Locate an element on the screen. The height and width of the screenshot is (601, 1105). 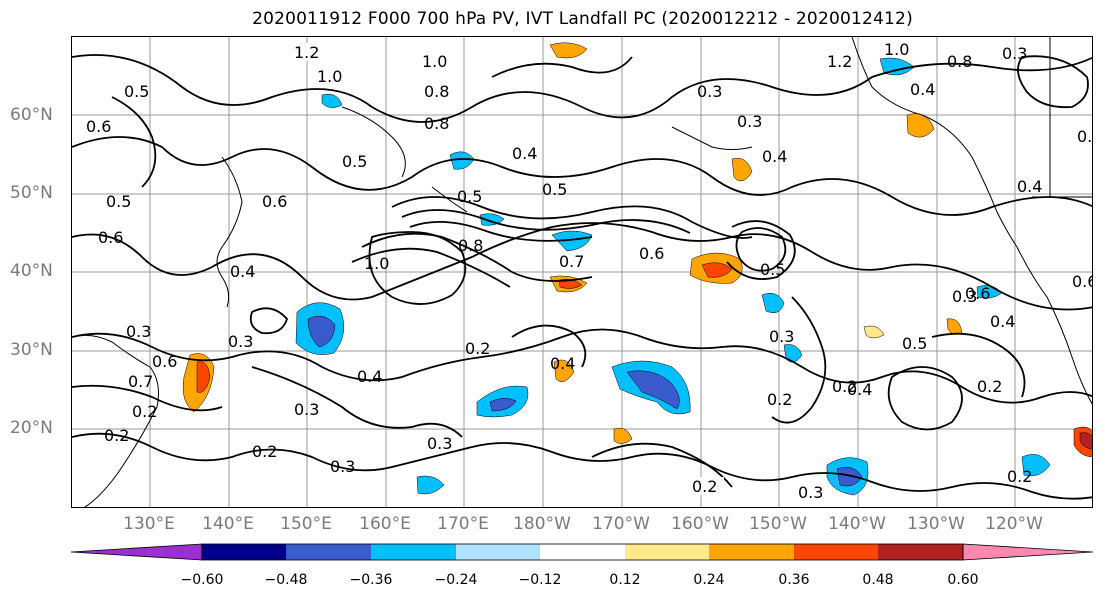
lon-label-150w: 150°W is located at coordinates (778, 524).